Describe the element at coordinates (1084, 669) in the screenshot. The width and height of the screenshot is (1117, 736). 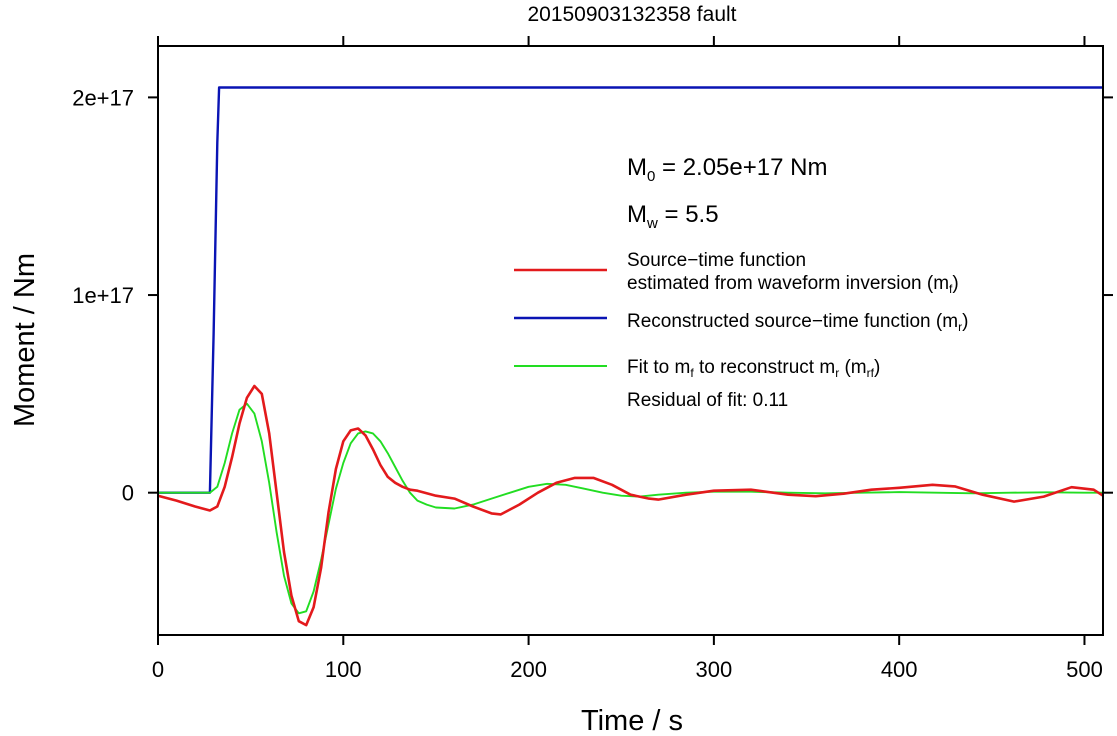
I see `x-tick-label: 500` at that location.